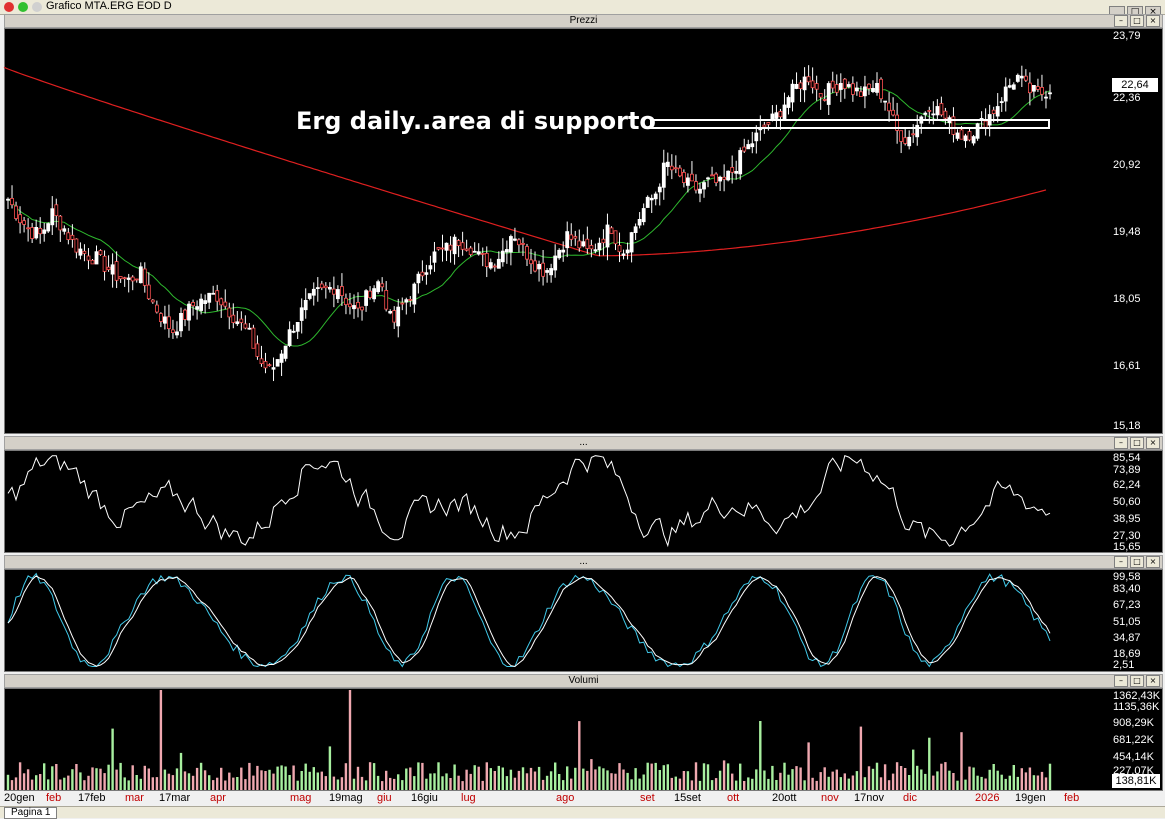  What do you see at coordinates (1127, 98) in the screenshot?
I see `price-y-tick: 22,36` at bounding box center [1127, 98].